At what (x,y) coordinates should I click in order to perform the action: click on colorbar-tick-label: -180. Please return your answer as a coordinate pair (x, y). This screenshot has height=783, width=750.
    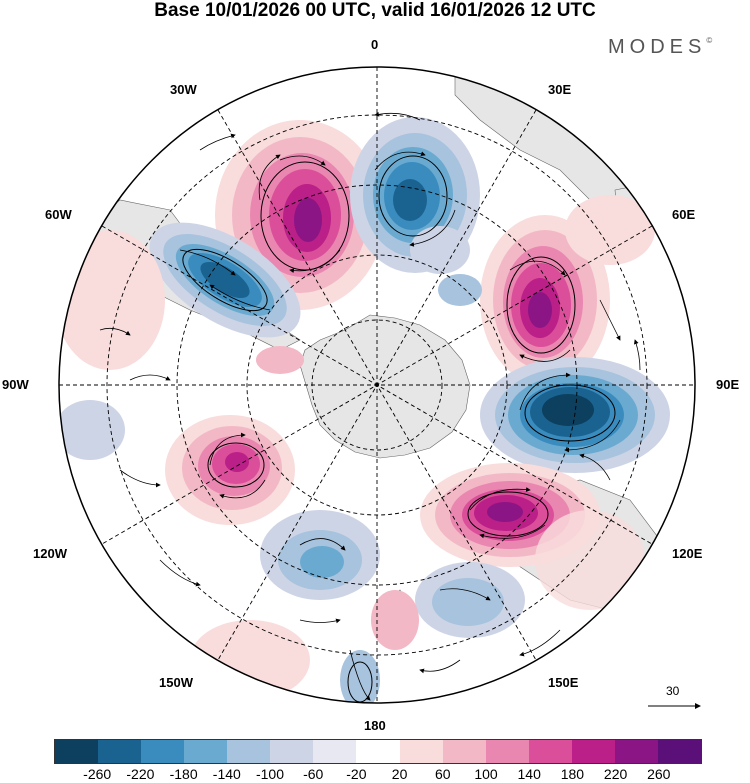
    Looking at the image, I should click on (183, 774).